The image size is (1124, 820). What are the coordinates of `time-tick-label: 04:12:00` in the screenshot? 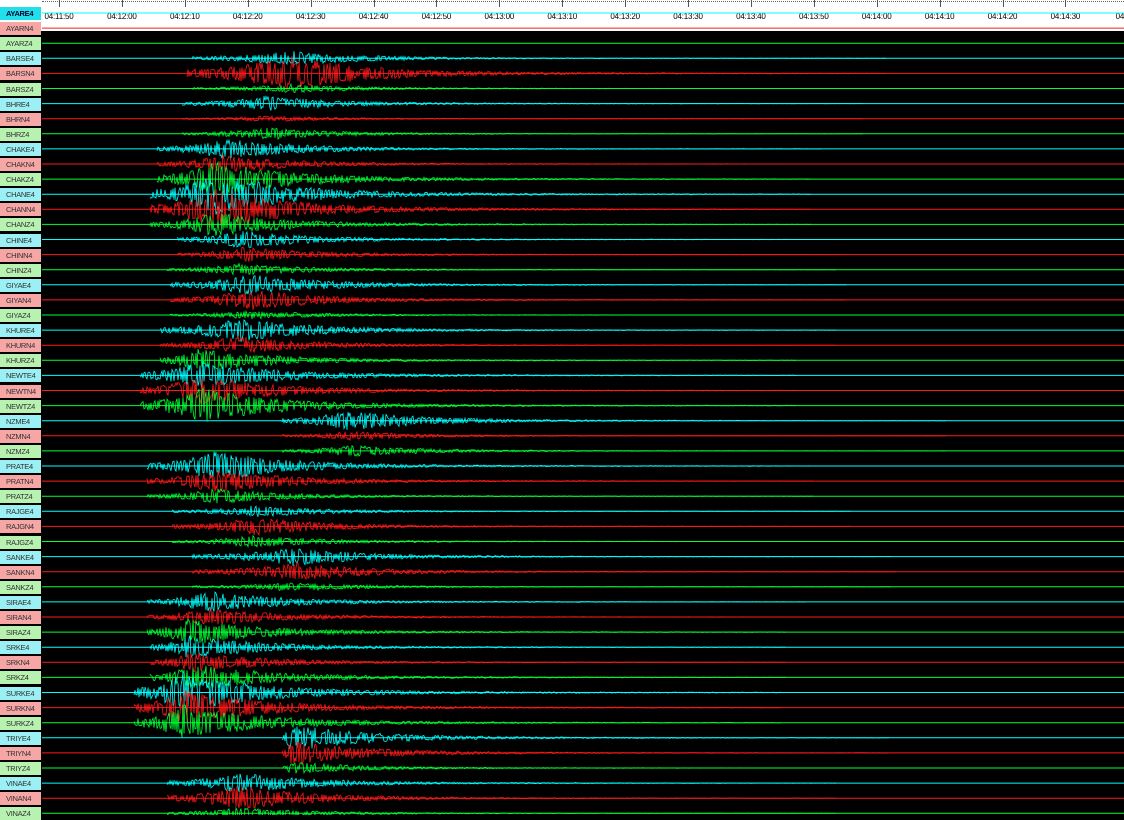 It's located at (122, 16).